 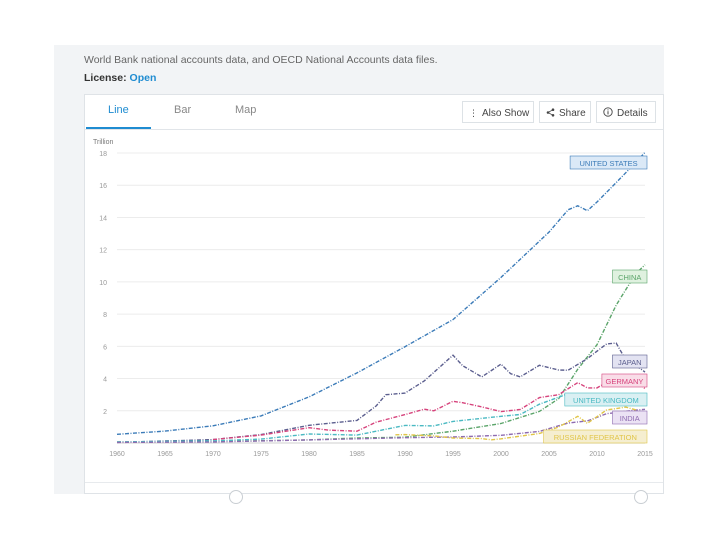 What do you see at coordinates (103, 283) in the screenshot?
I see `y-tick-label: 10` at bounding box center [103, 283].